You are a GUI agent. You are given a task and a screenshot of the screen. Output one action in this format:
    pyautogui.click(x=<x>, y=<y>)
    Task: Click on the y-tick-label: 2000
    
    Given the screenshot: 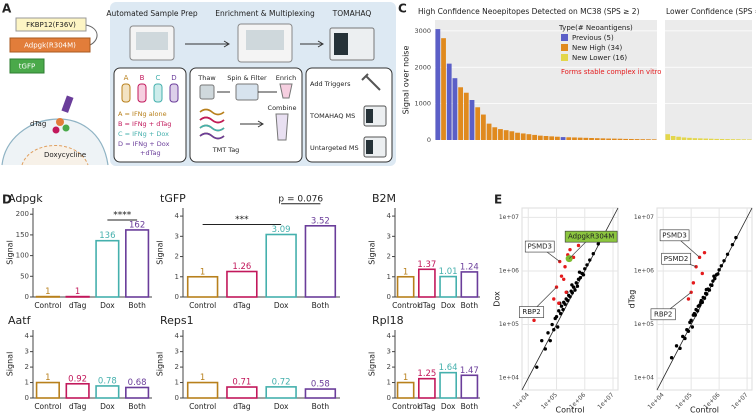 What is the action you would take?
    pyautogui.click(x=422, y=67)
    